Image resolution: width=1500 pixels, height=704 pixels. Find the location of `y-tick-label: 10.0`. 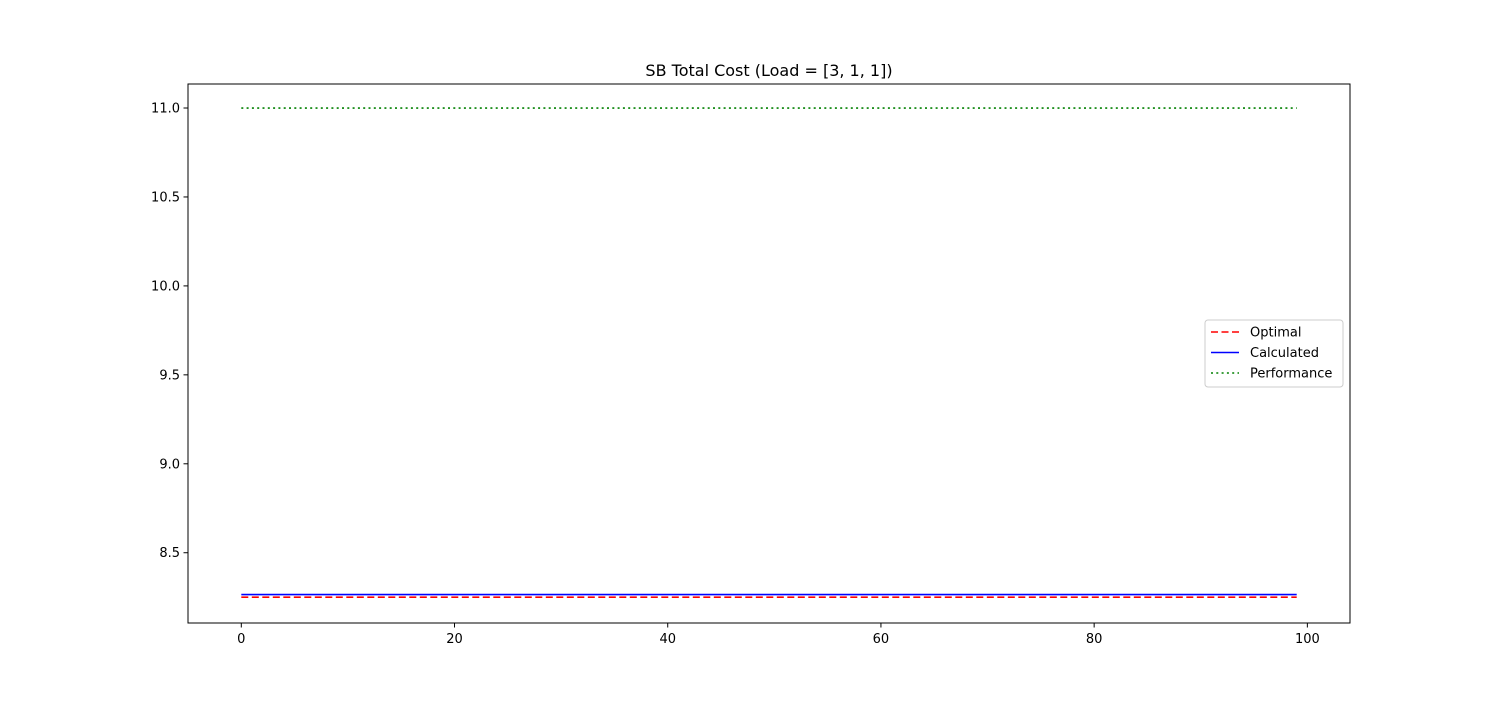

y-tick-label: 10.0 is located at coordinates (165, 286).